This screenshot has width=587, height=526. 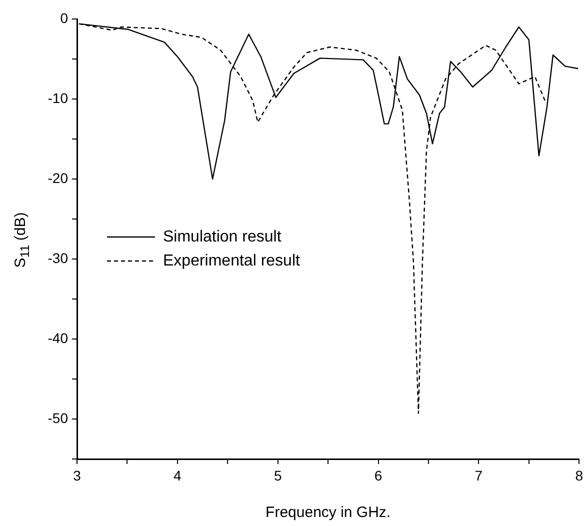 I want to click on x-tick-label: 7, so click(x=478, y=475).